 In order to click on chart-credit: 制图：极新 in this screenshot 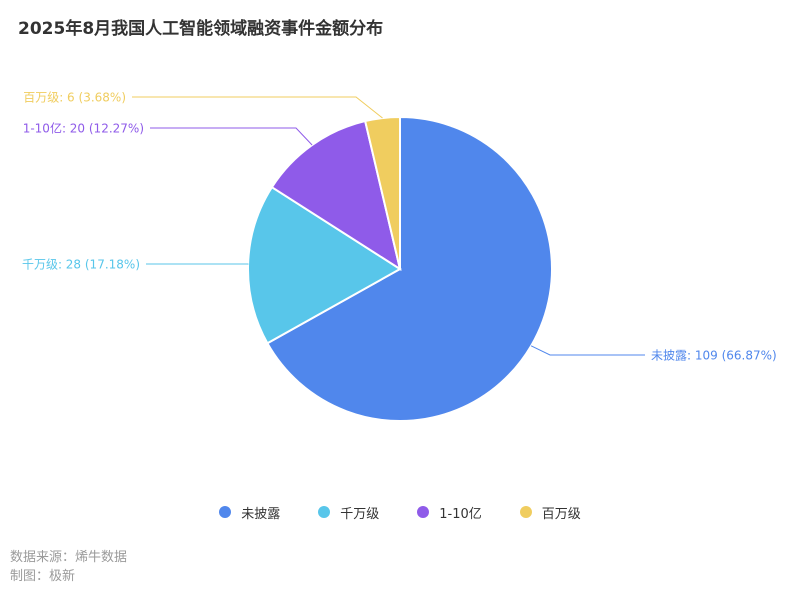, I will do `click(43, 576)`.